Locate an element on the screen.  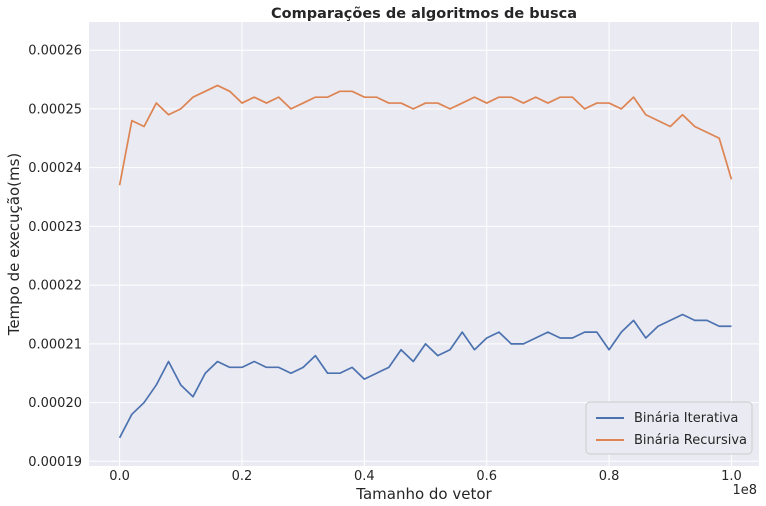
x-tick-label: 0.6 is located at coordinates (486, 476).